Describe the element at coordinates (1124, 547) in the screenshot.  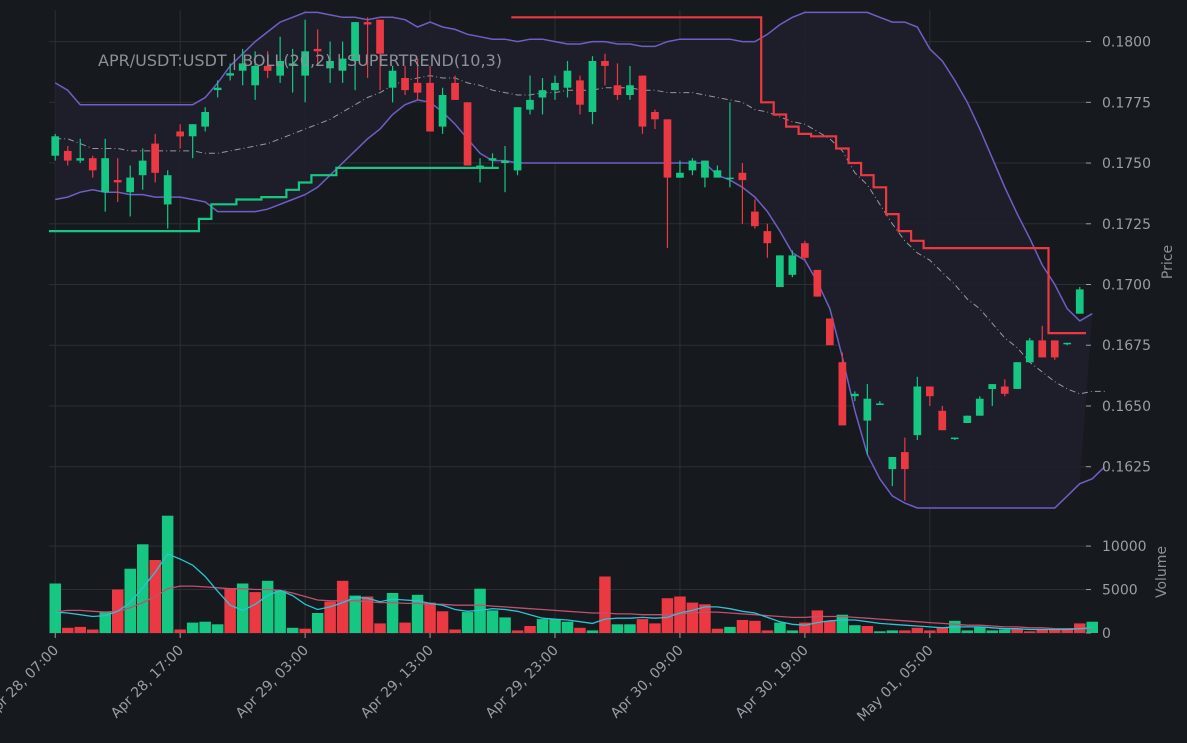
I see `volume-tick-label: 10000` at that location.